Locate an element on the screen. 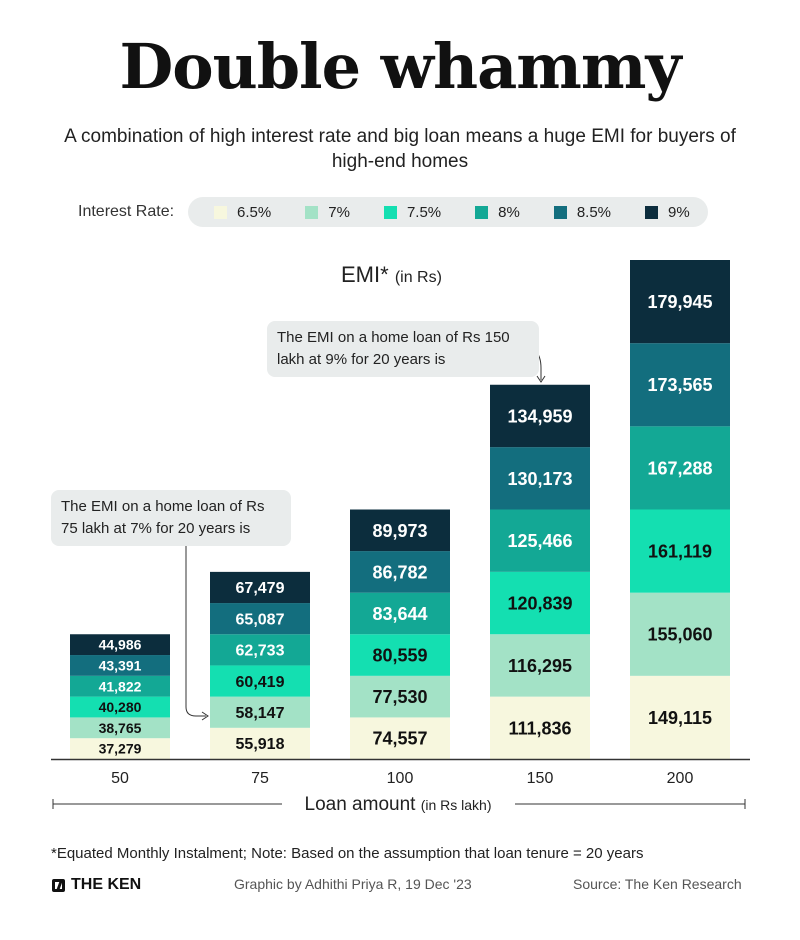 The height and width of the screenshot is (940, 800). data-label: 37,279 is located at coordinates (120, 749).